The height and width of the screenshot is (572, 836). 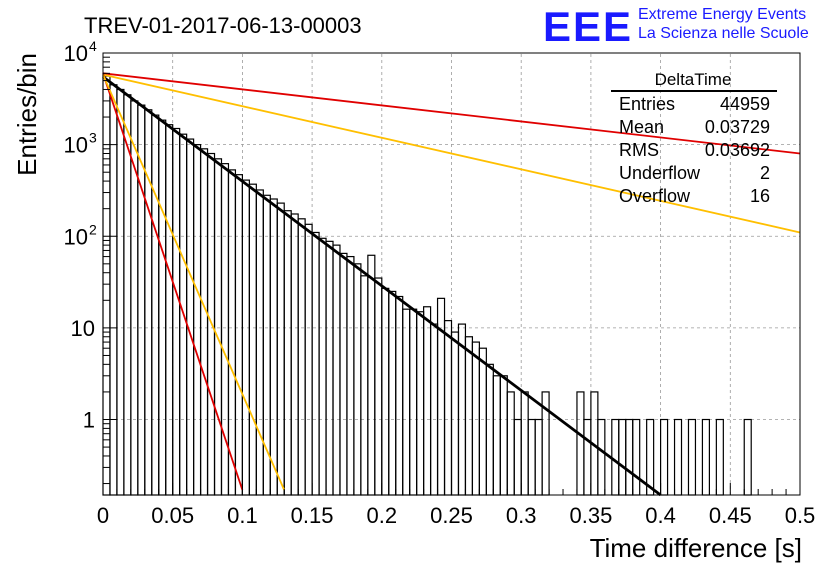 What do you see at coordinates (312, 515) in the screenshot?
I see `x-tick-label: 0.15` at bounding box center [312, 515].